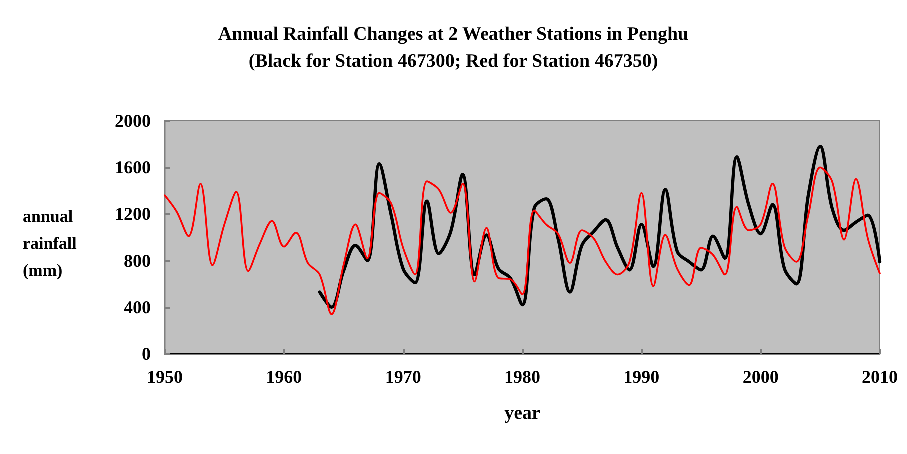  What do you see at coordinates (137, 307) in the screenshot?
I see `y-tick-label: 400` at bounding box center [137, 307].